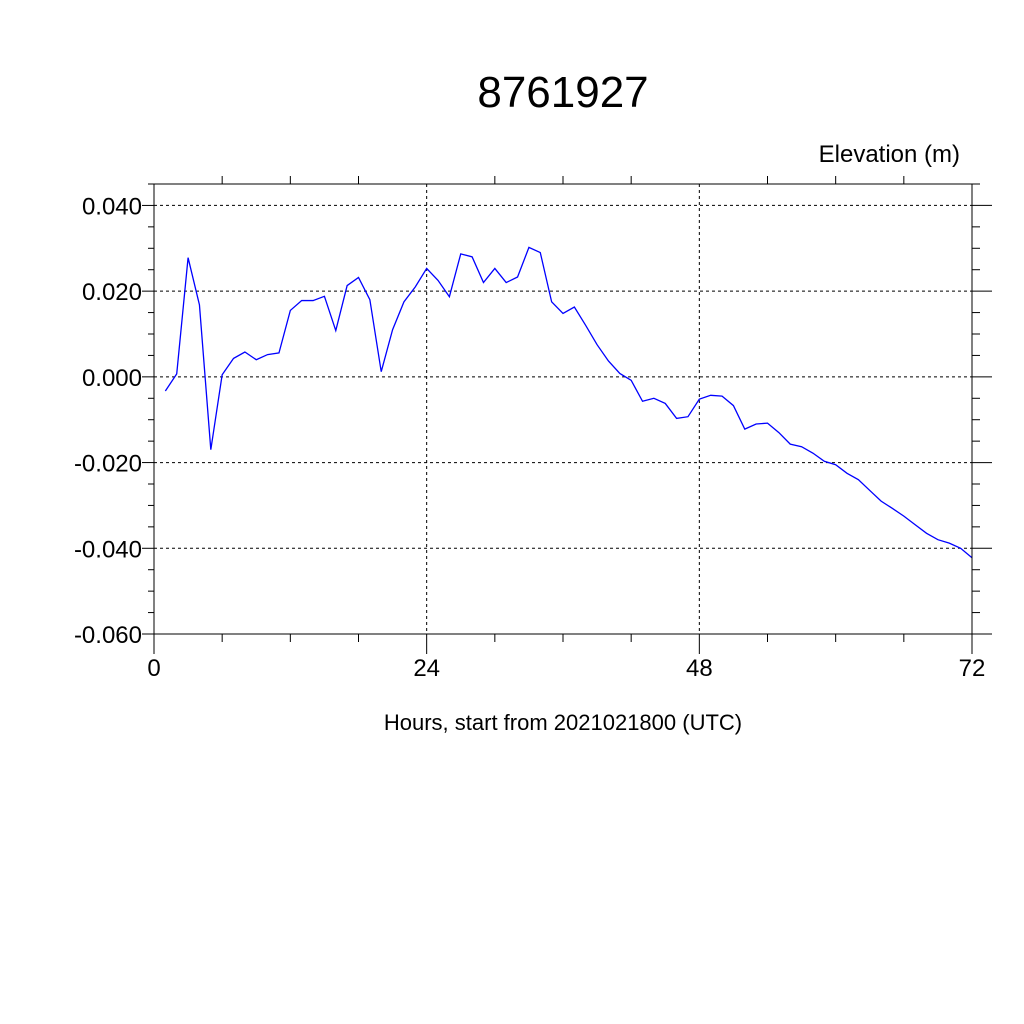 The width and height of the screenshot is (1024, 1024). What do you see at coordinates (112, 378) in the screenshot?
I see `y-tick-label: 0.000` at bounding box center [112, 378].